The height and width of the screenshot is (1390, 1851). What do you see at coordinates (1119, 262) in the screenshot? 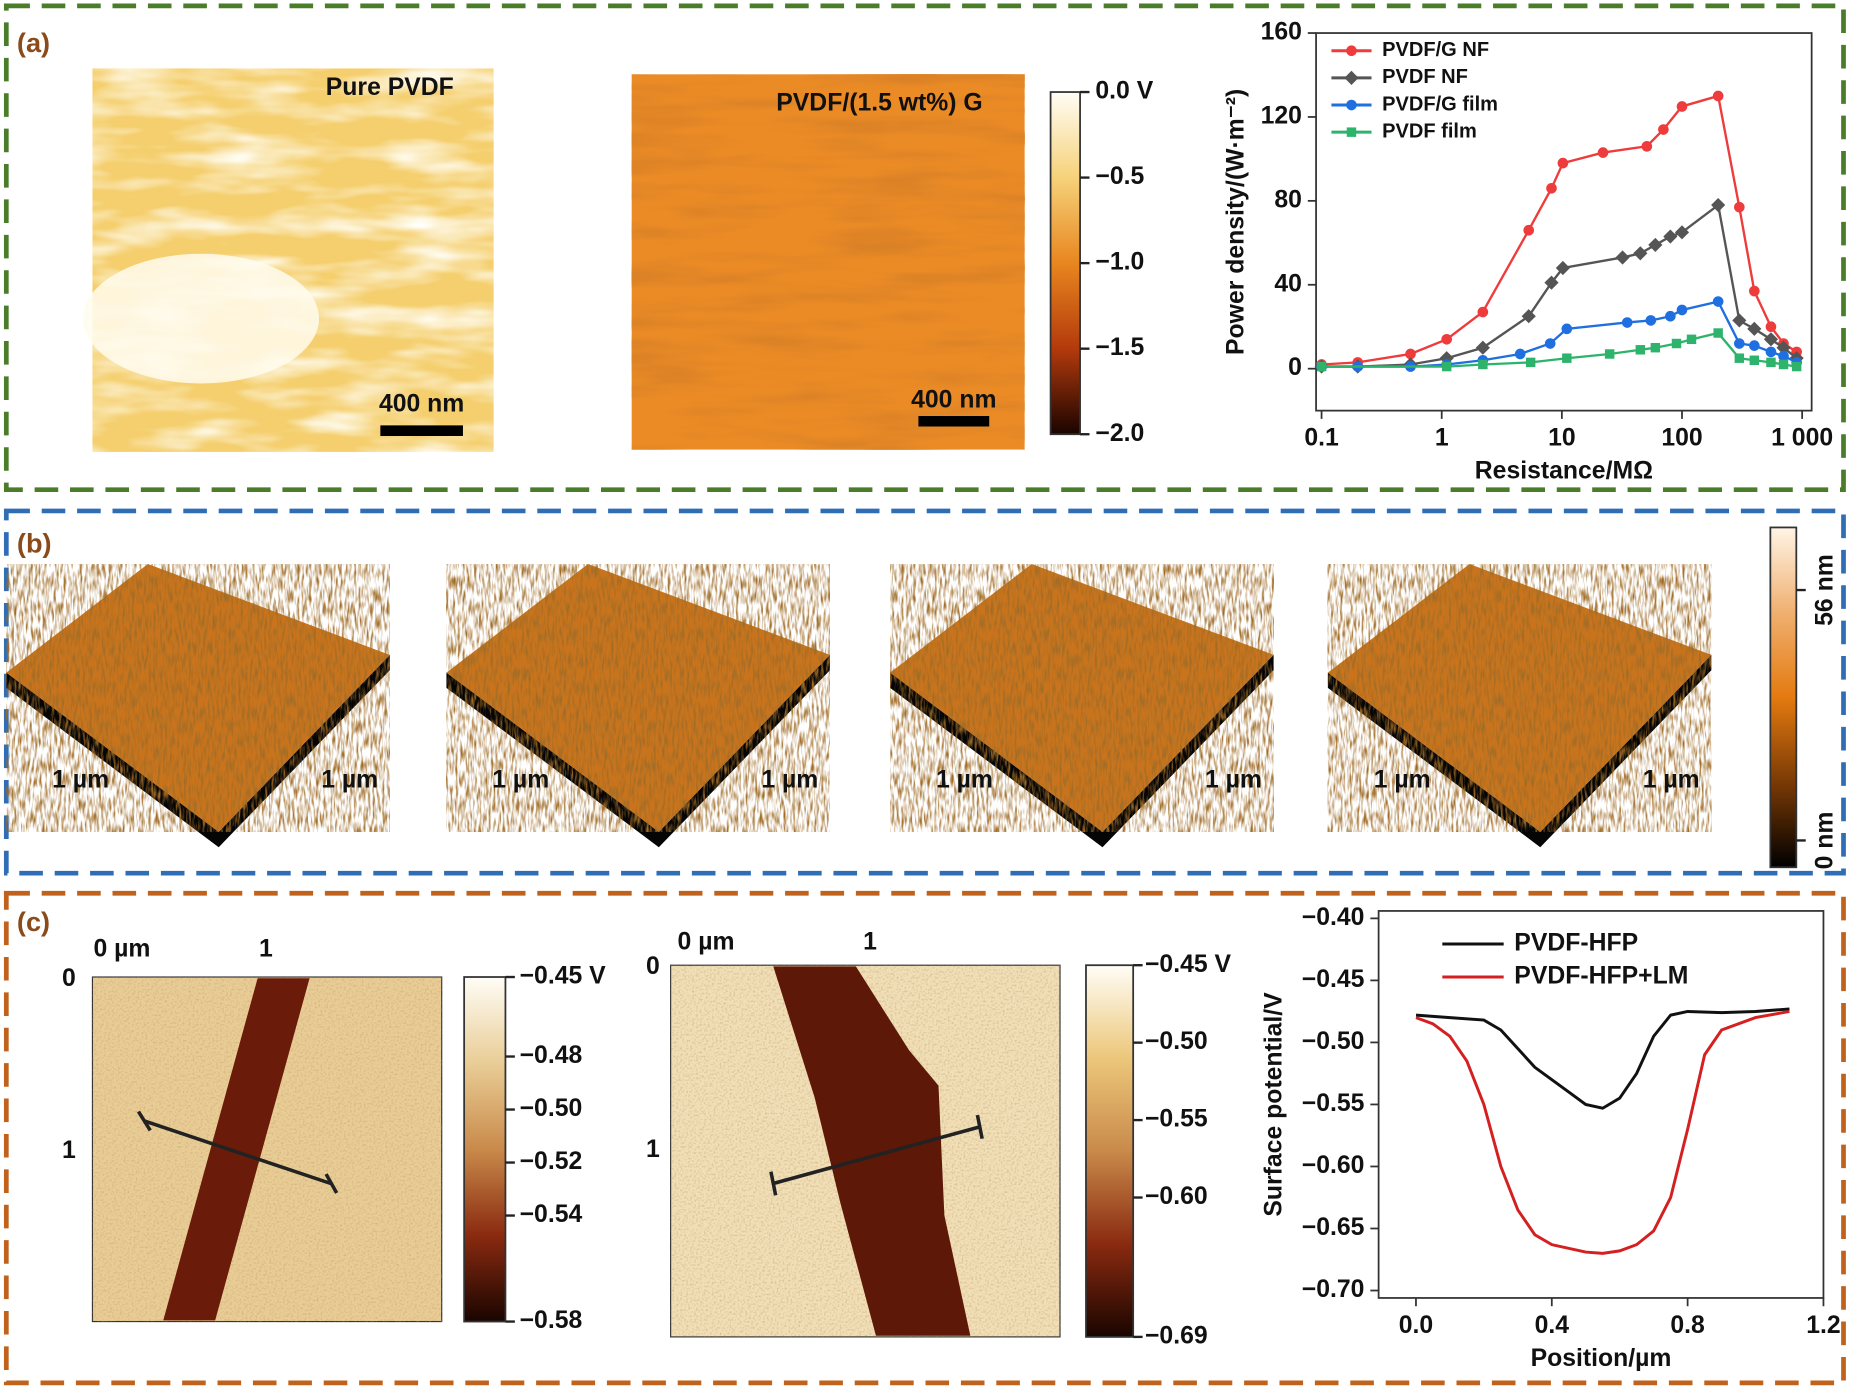
I see `tick-label: −1.0` at bounding box center [1119, 262].